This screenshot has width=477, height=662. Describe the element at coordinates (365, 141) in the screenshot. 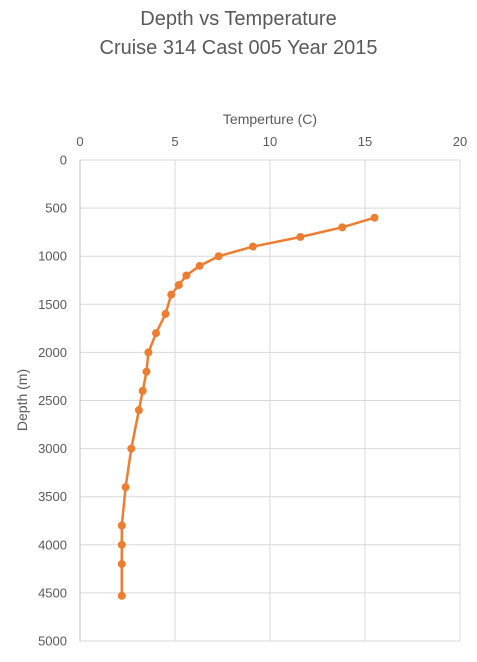

I see `x-tick-label: 15` at that location.